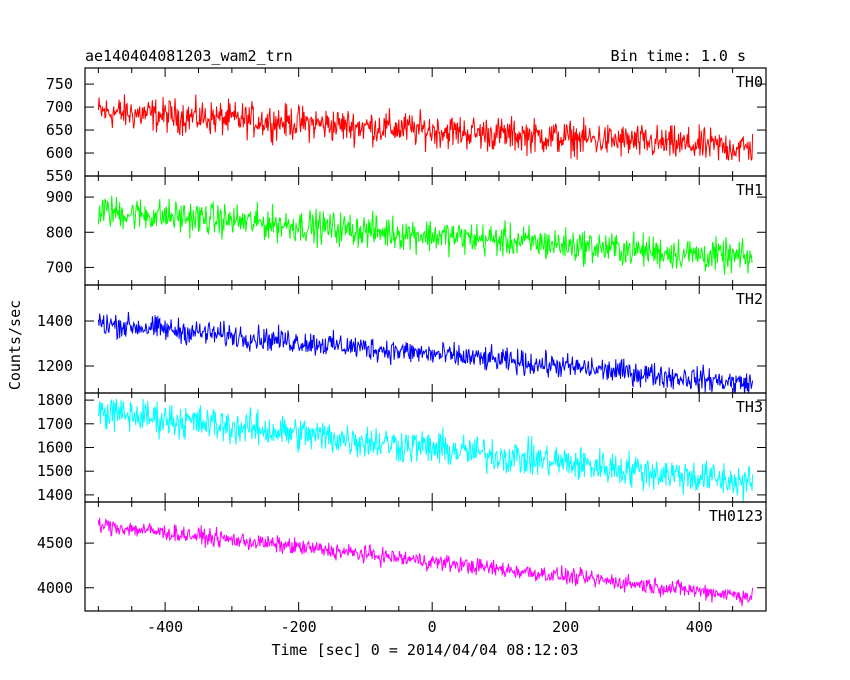 The height and width of the screenshot is (680, 850). What do you see at coordinates (424, 650) in the screenshot?
I see `x-axis-label: Time [sec] 0 = 2014/04/04 08:12:03` at bounding box center [424, 650].